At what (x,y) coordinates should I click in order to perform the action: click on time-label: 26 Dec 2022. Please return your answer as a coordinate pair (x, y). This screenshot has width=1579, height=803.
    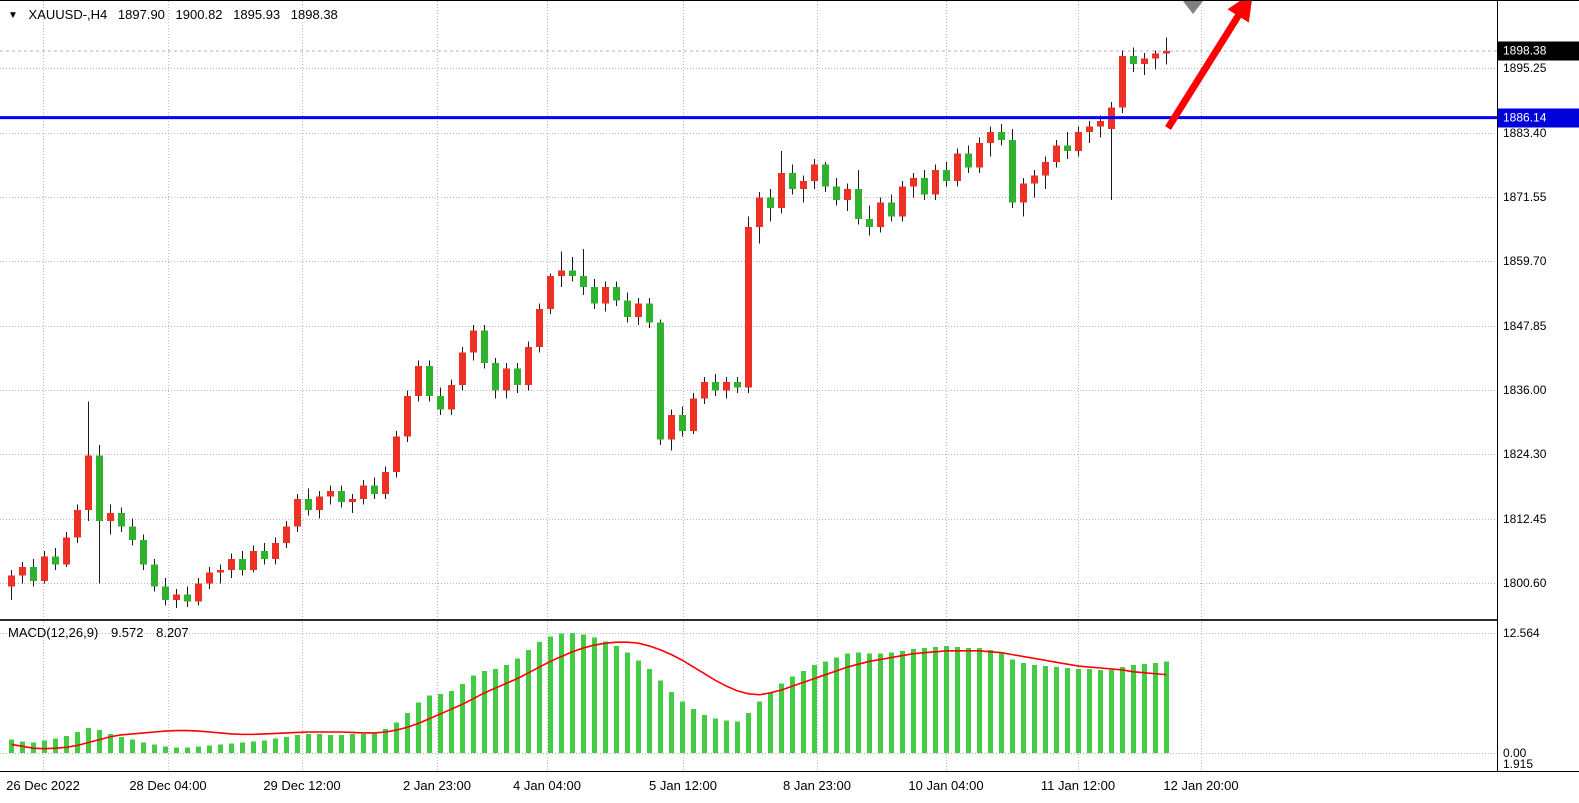
    Looking at the image, I should click on (43, 785).